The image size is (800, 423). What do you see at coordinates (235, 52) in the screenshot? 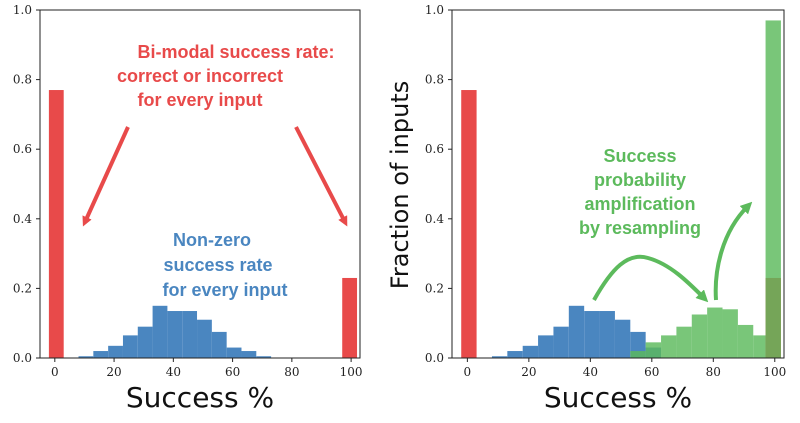
I see `ann-bimodal-line-1: Bi-modal success rate:` at bounding box center [235, 52].